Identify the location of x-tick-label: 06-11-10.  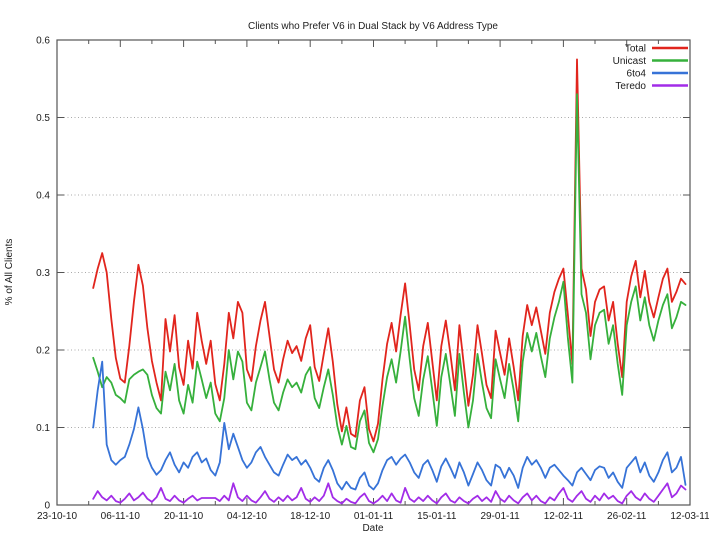
(121, 516).